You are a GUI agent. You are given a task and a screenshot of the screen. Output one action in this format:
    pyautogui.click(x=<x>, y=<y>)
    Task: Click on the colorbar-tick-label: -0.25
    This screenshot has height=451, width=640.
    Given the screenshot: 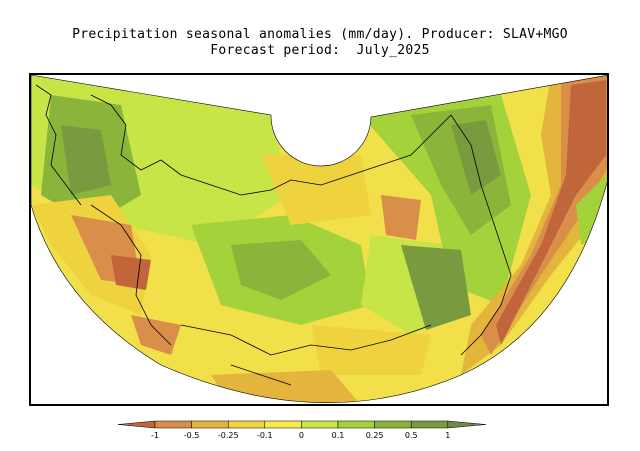 What is the action you would take?
    pyautogui.click(x=228, y=435)
    